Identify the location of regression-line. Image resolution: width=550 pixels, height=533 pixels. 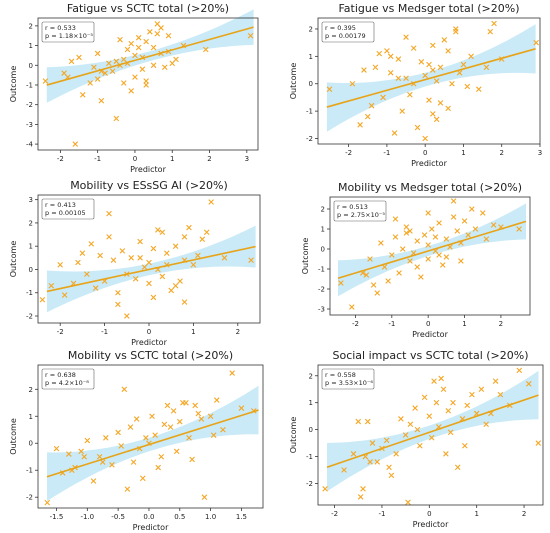
(432, 431).